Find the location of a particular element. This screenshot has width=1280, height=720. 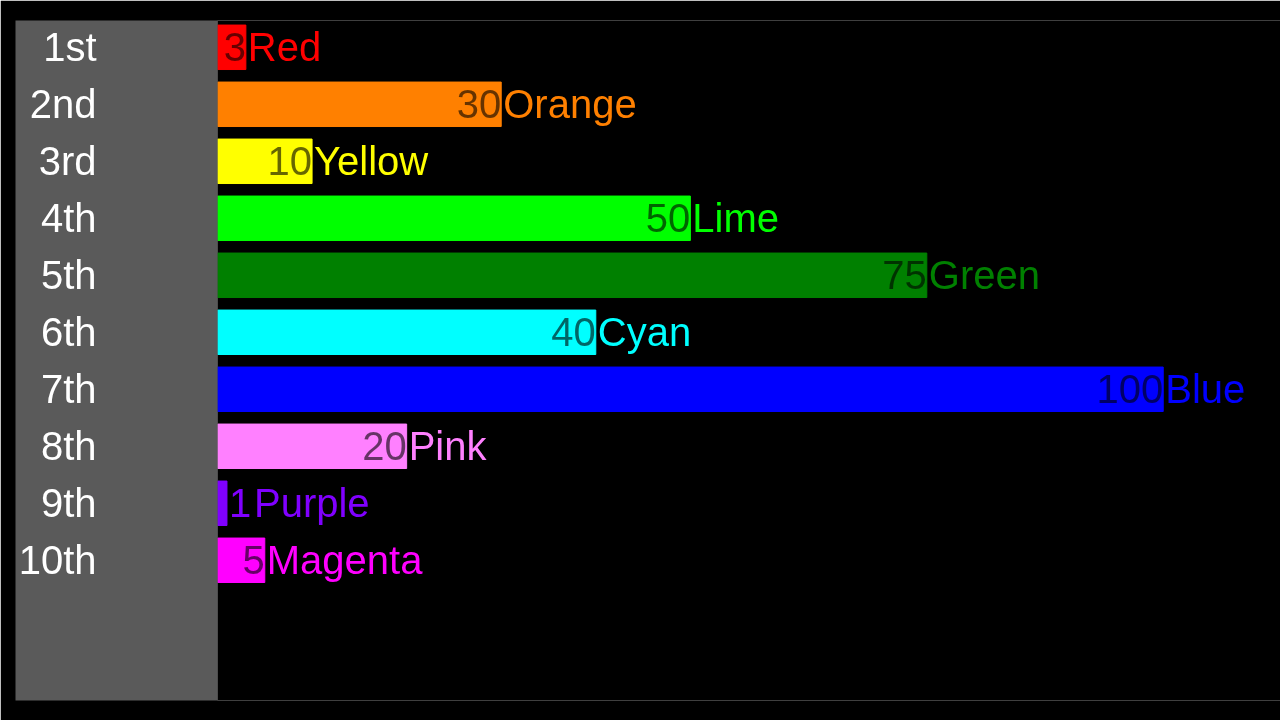

annotation: Green is located at coordinates (984, 275).